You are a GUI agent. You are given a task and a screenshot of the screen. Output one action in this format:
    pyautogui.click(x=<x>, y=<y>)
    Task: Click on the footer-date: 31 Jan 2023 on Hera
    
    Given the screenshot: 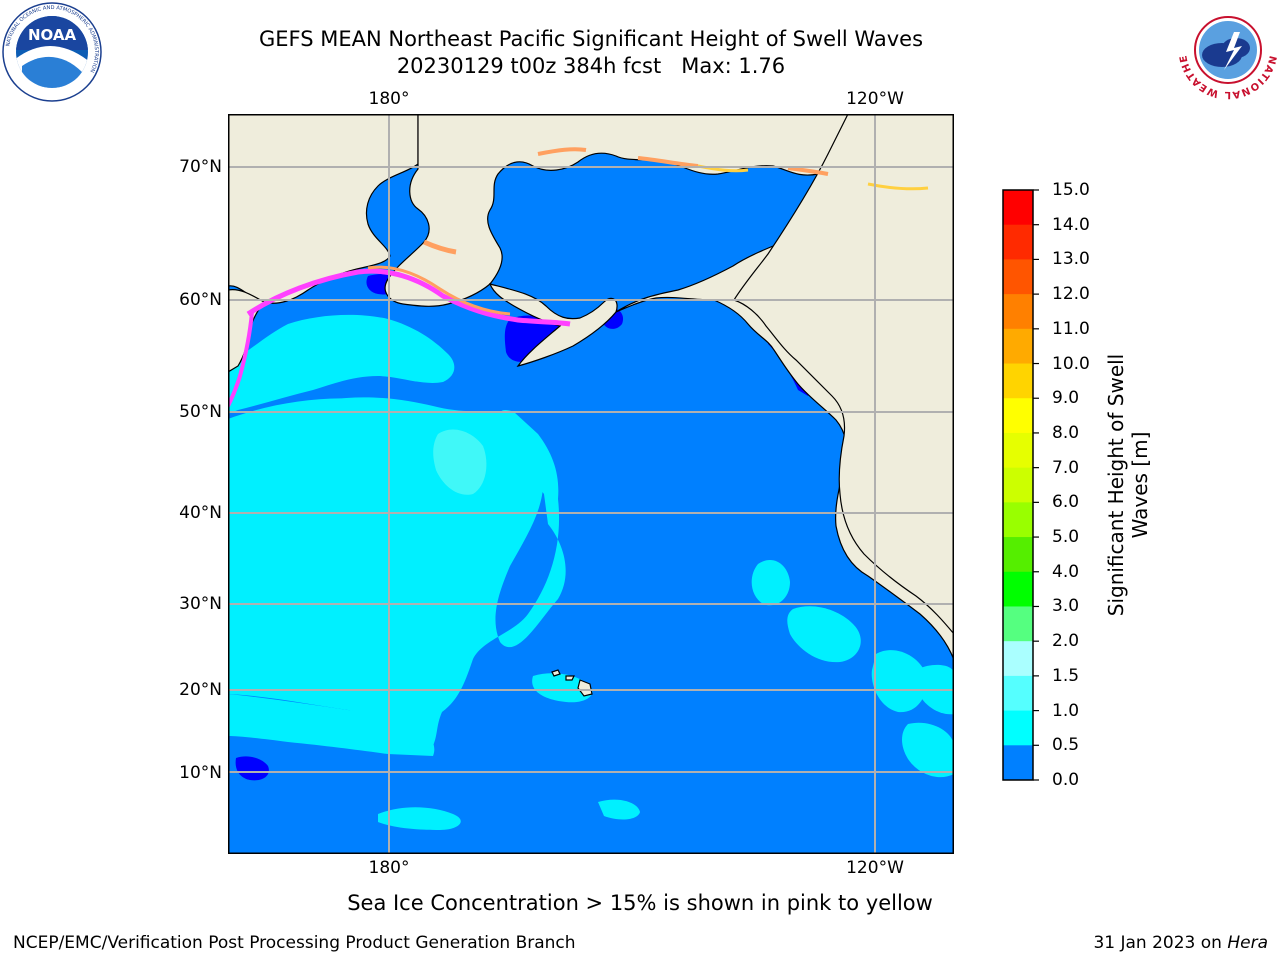 What is the action you would take?
    pyautogui.click(x=1180, y=943)
    